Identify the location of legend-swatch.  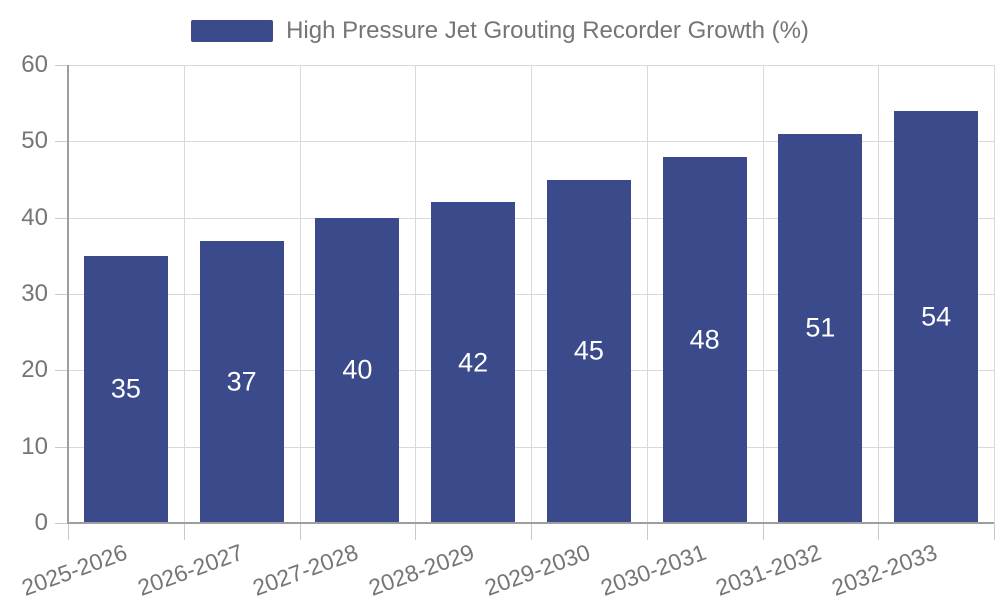
(232, 31).